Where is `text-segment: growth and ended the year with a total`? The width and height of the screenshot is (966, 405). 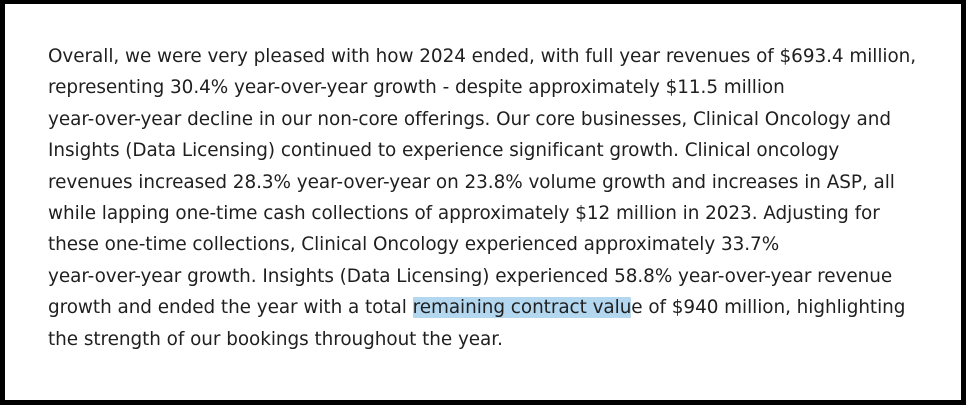
text-segment: growth and ended the year with a total is located at coordinates (230, 308).